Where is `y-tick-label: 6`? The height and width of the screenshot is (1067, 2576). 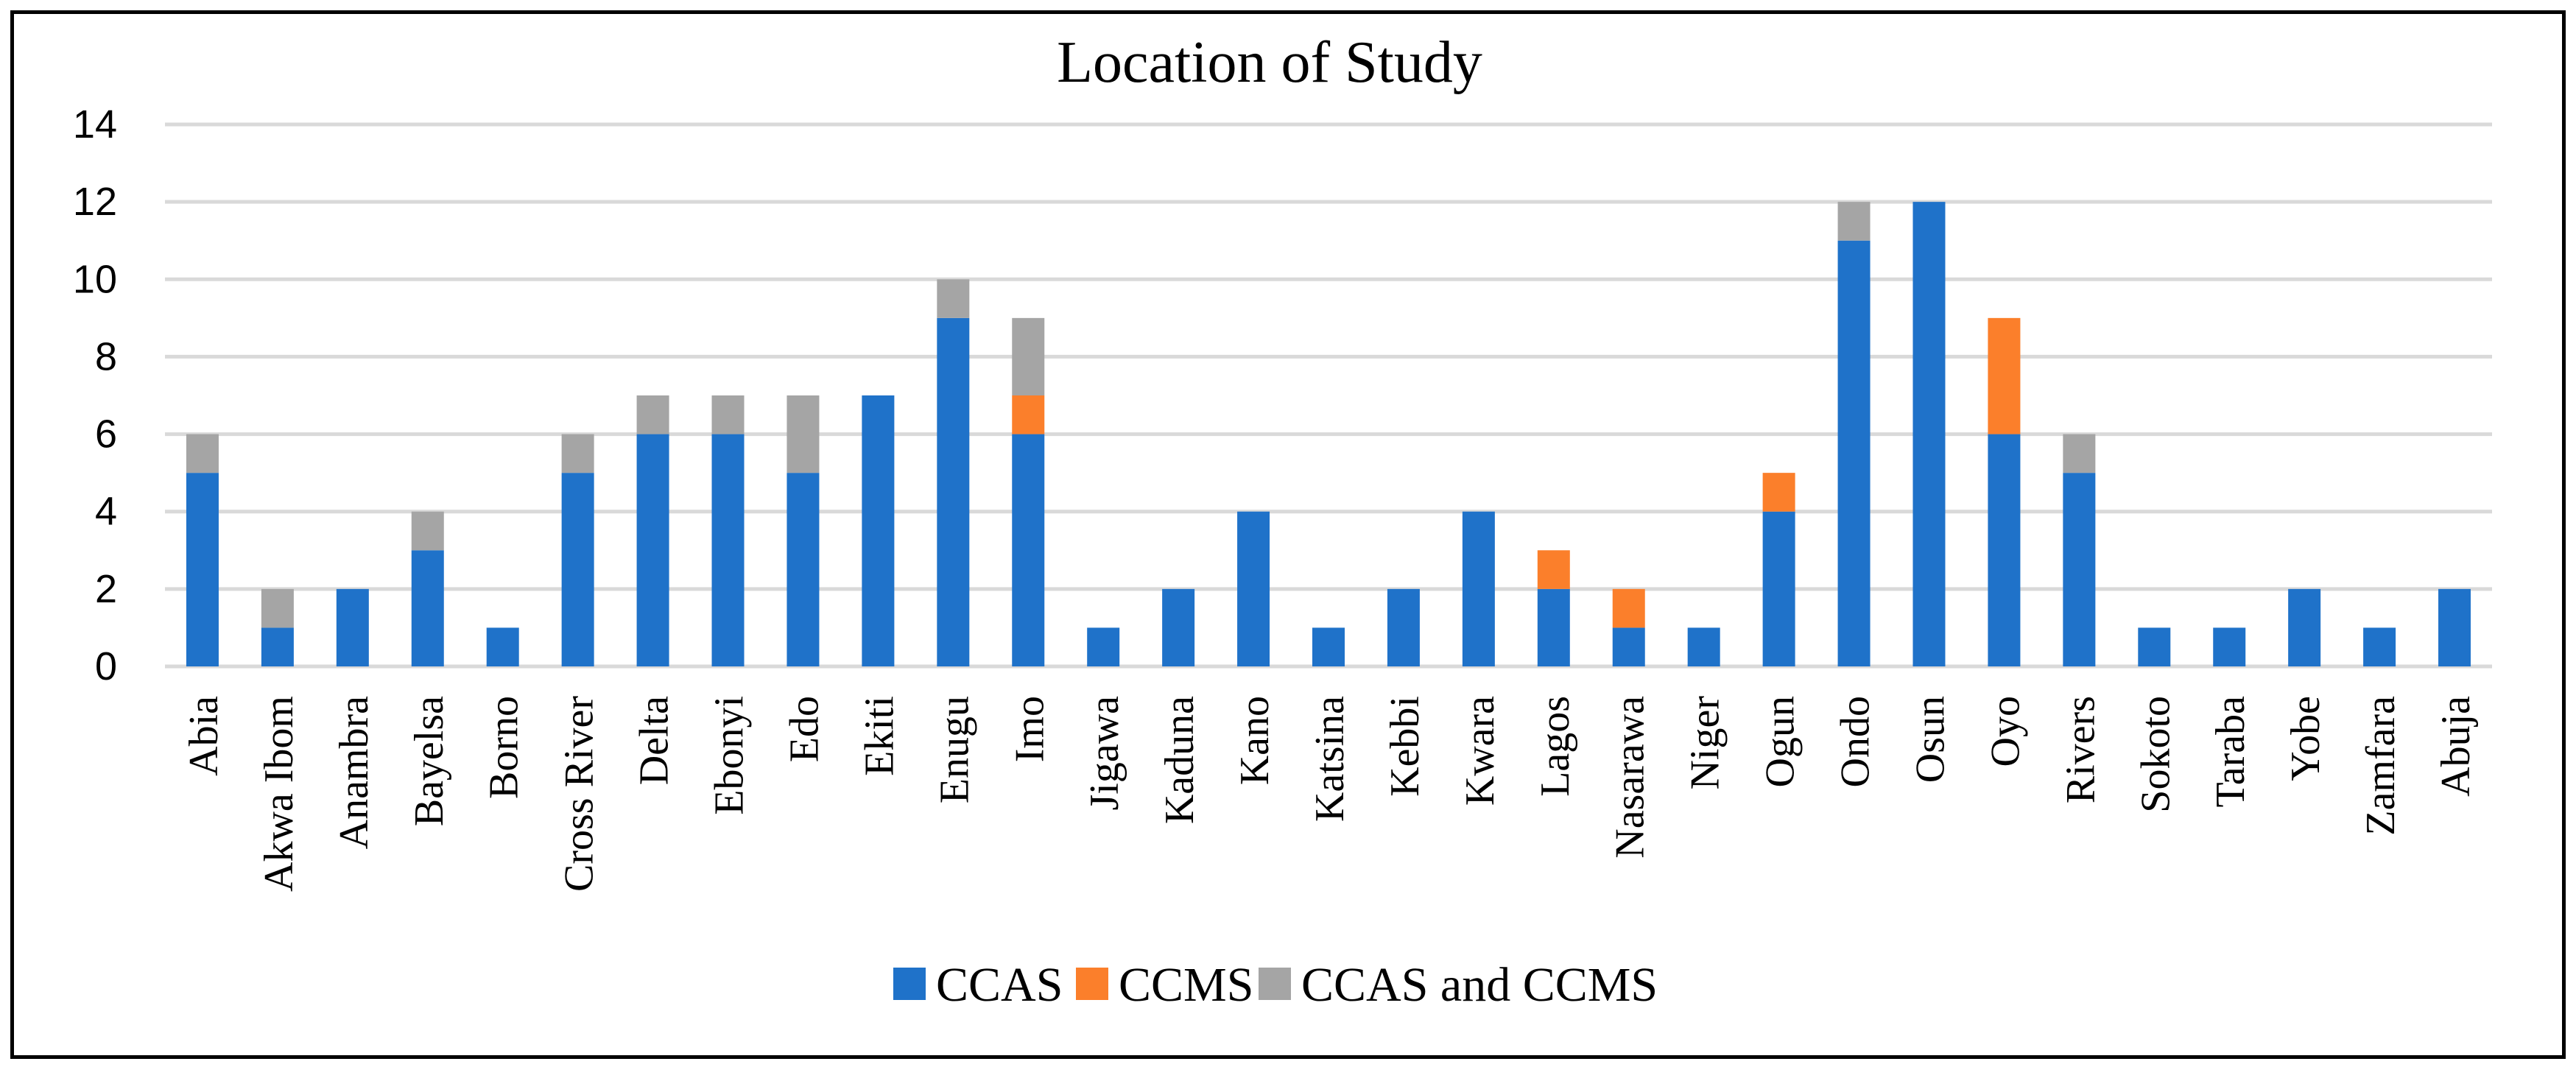 y-tick-label: 6 is located at coordinates (106, 434).